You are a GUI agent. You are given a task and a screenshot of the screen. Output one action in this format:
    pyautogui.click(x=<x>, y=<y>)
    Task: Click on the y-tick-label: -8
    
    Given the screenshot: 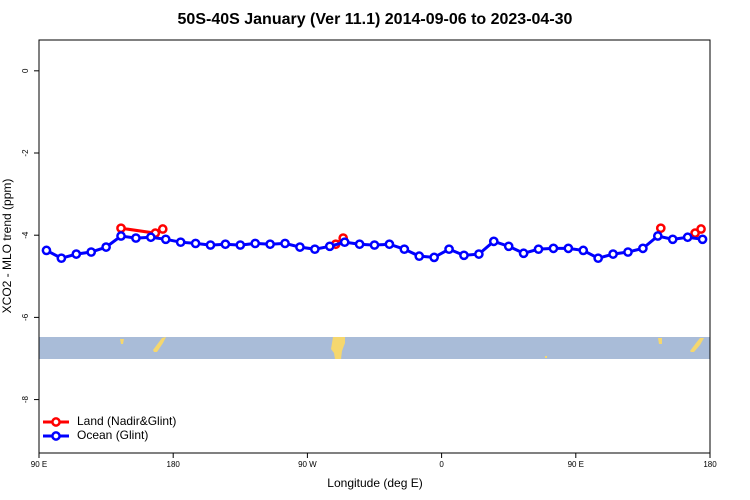 What is the action you would take?
    pyautogui.click(x=25, y=399)
    